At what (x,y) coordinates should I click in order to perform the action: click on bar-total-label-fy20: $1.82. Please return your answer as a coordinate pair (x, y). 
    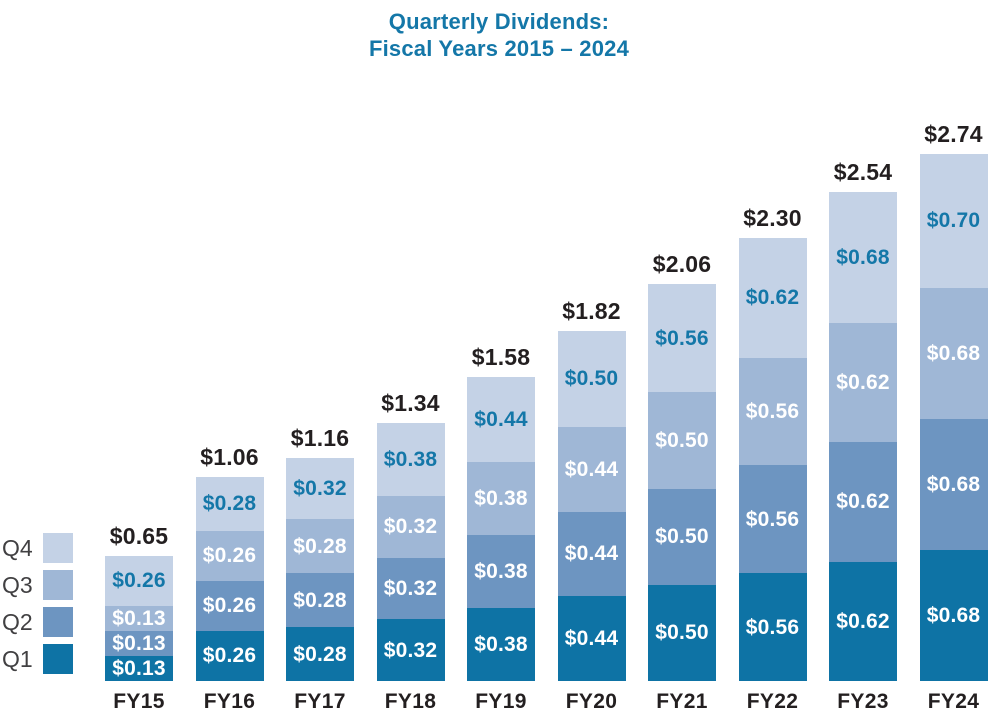
    Looking at the image, I should click on (591, 310).